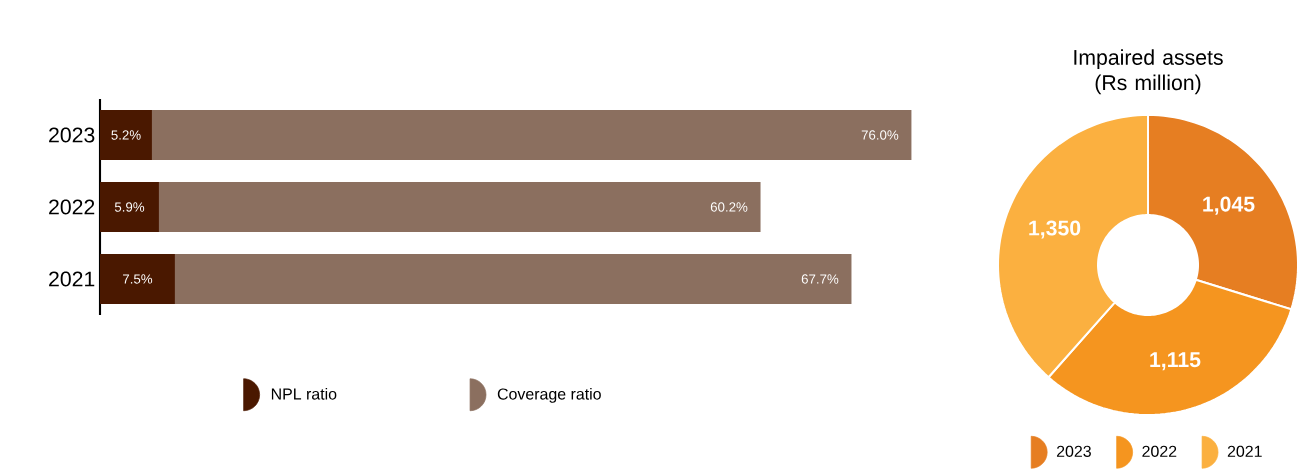  Describe the element at coordinates (1229, 205) in the screenshot. I see `data-label: 1,045` at that location.